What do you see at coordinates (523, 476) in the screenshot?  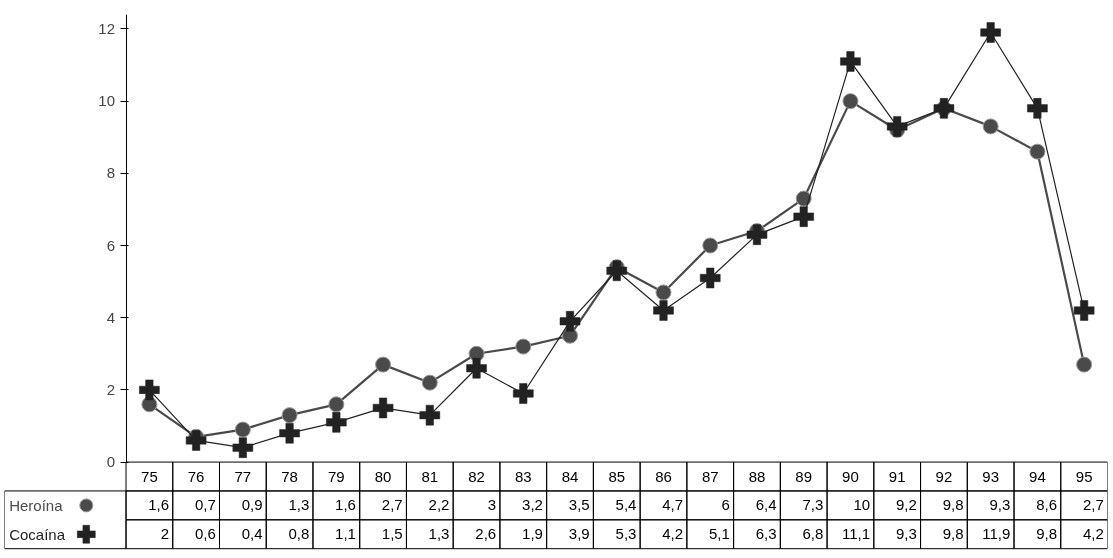 I see `x-tick-label: 83` at bounding box center [523, 476].